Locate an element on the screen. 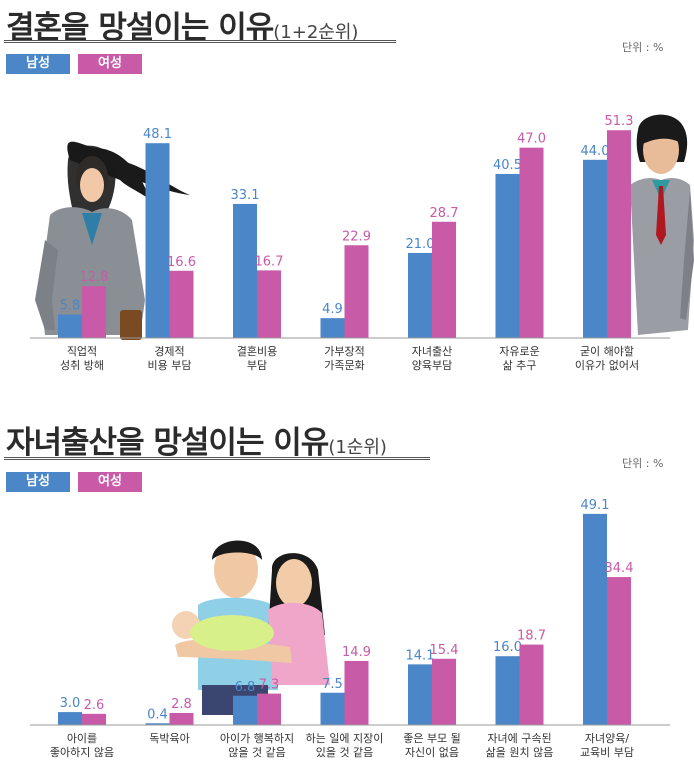  category-label: 아이를 is located at coordinates (82, 738).